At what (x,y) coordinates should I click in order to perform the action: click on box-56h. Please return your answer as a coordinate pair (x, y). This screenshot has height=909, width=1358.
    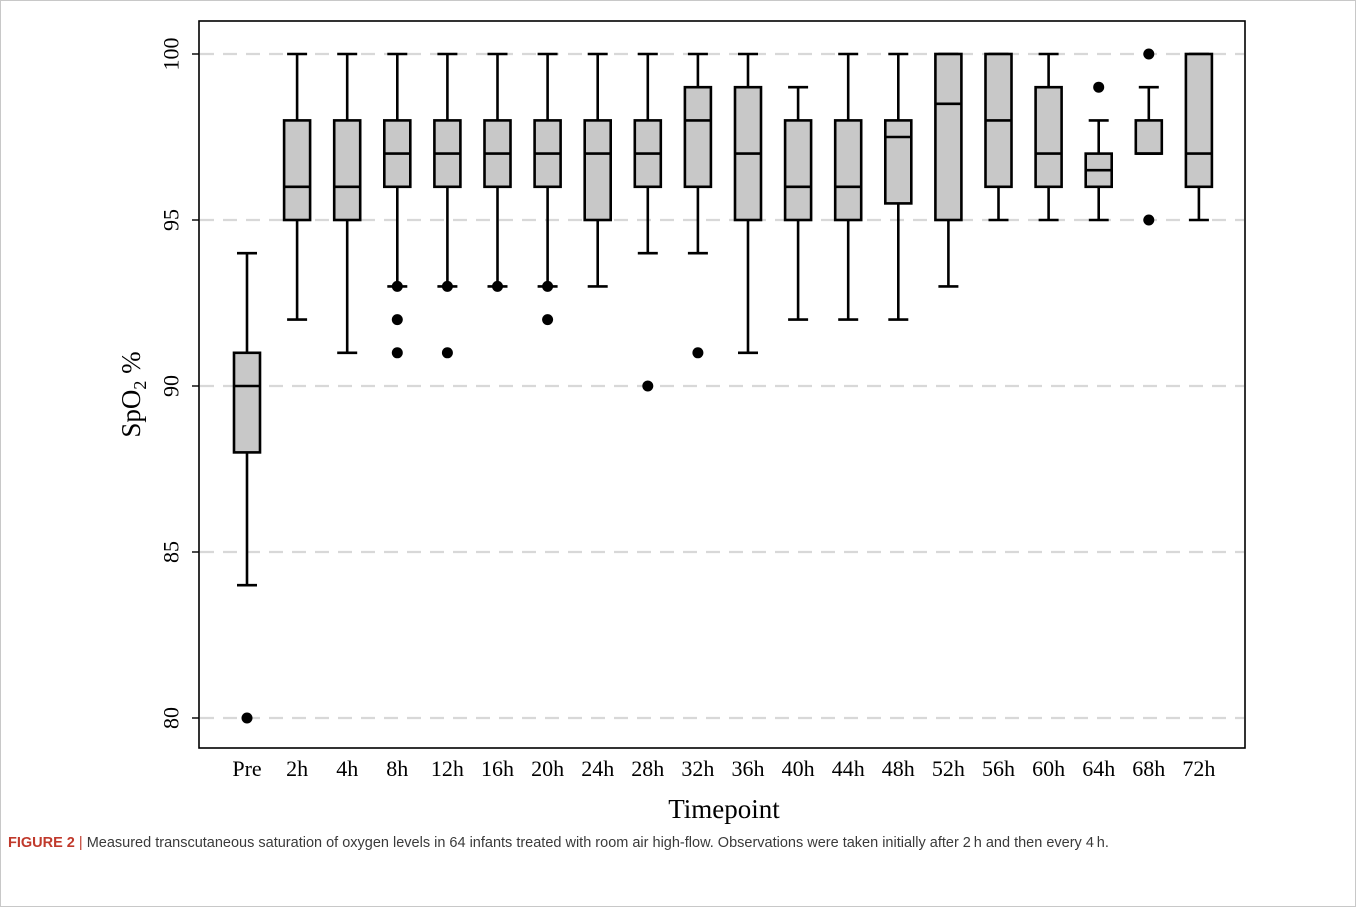
    Looking at the image, I should click on (998, 137).